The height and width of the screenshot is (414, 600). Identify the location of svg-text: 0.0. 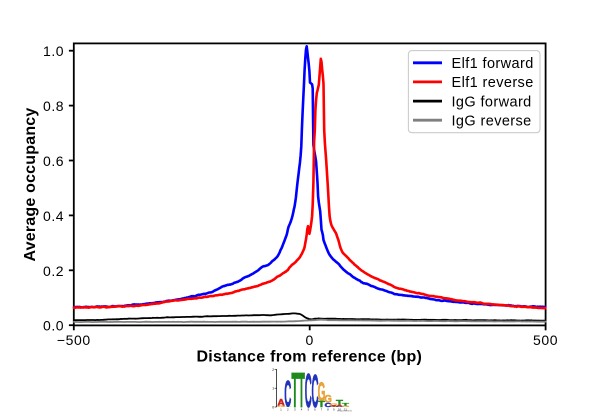
(53, 326).